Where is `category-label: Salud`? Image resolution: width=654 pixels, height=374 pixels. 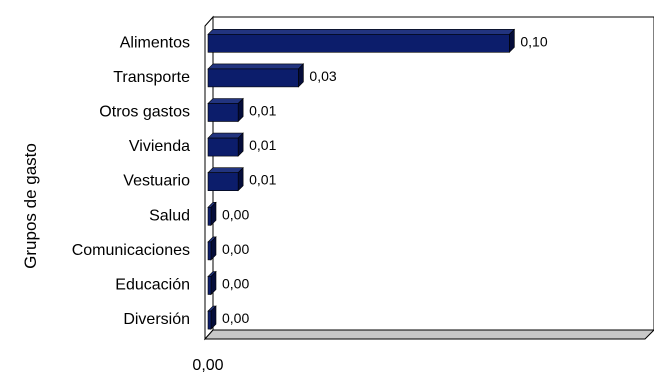
category-label: Salud is located at coordinates (169, 215).